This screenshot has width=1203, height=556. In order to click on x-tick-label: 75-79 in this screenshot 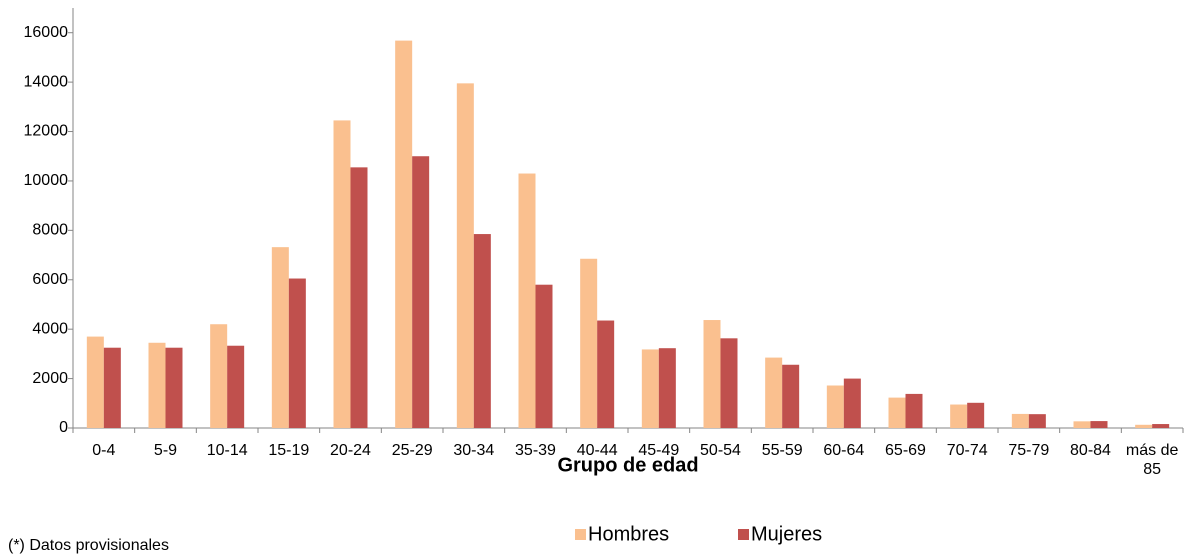, I will do `click(1029, 450)`.